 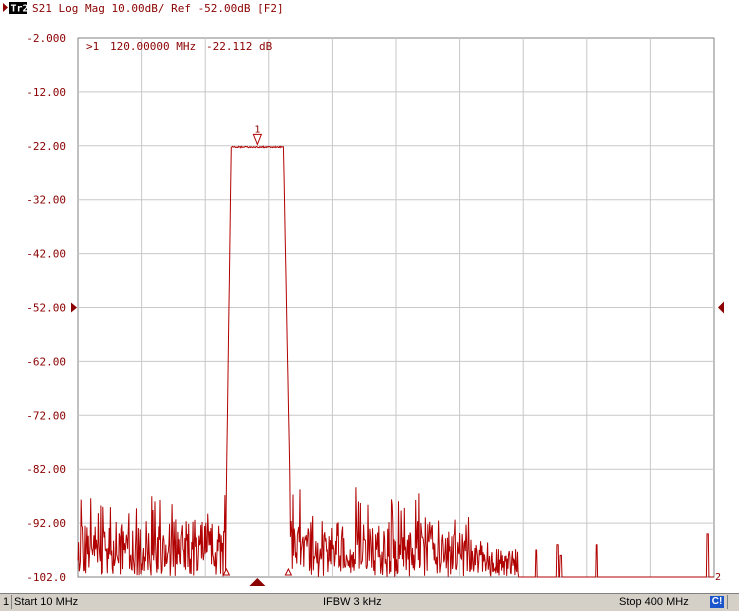 I want to click on y-tick-label: -82.00, so click(x=46, y=469).